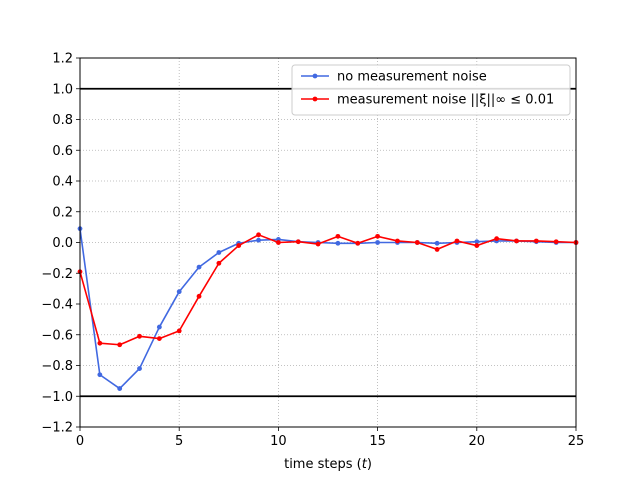  Describe the element at coordinates (477, 441) in the screenshot. I see `x-tick-label: 20` at that location.